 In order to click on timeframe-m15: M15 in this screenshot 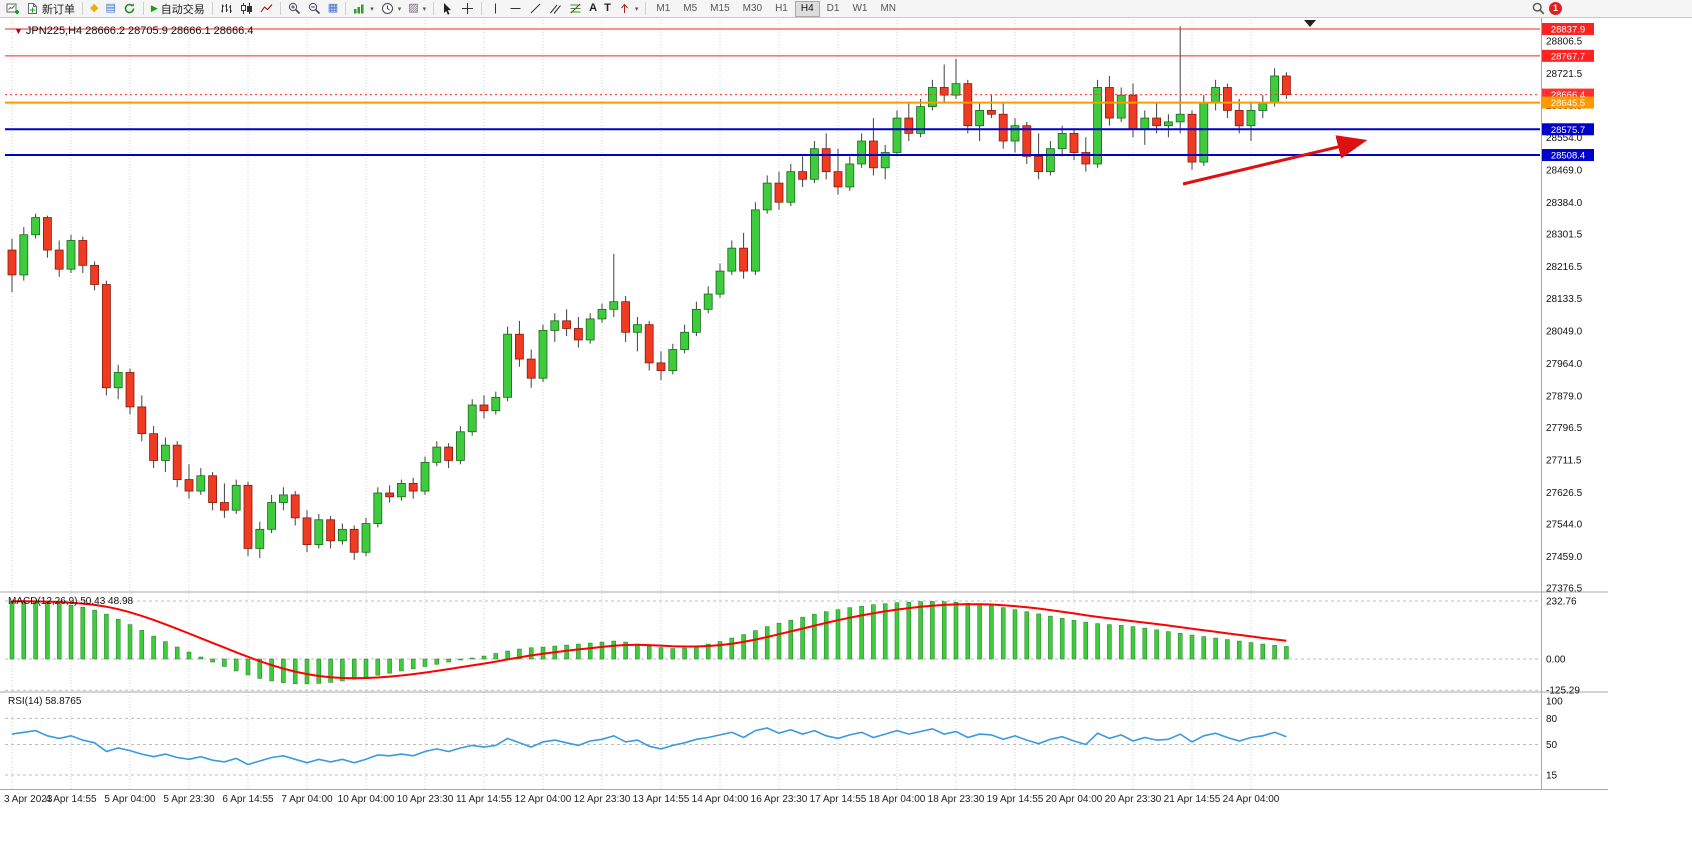, I will do `click(720, 8)`.